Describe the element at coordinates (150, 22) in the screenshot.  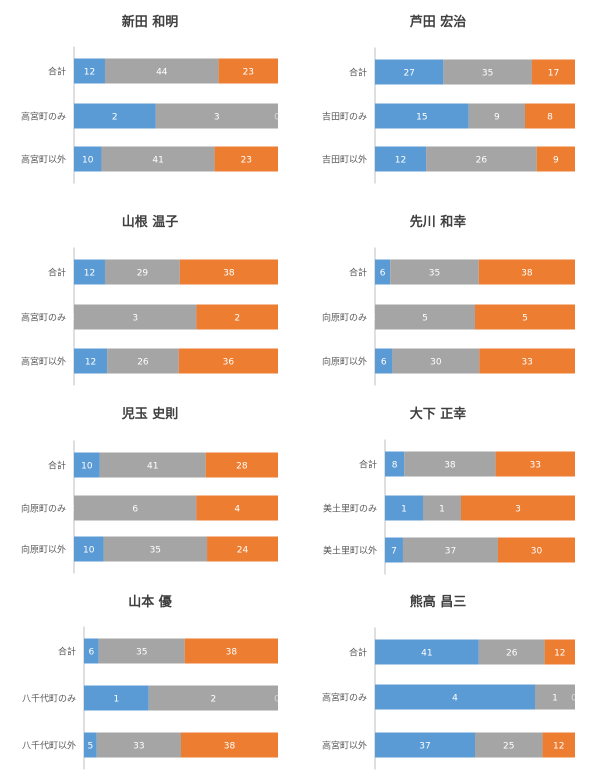
I see `chart-title: 新田 和明` at that location.